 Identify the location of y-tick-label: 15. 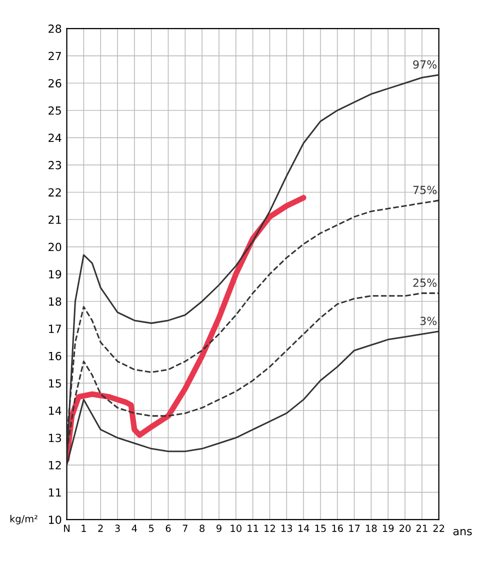
(55, 383).